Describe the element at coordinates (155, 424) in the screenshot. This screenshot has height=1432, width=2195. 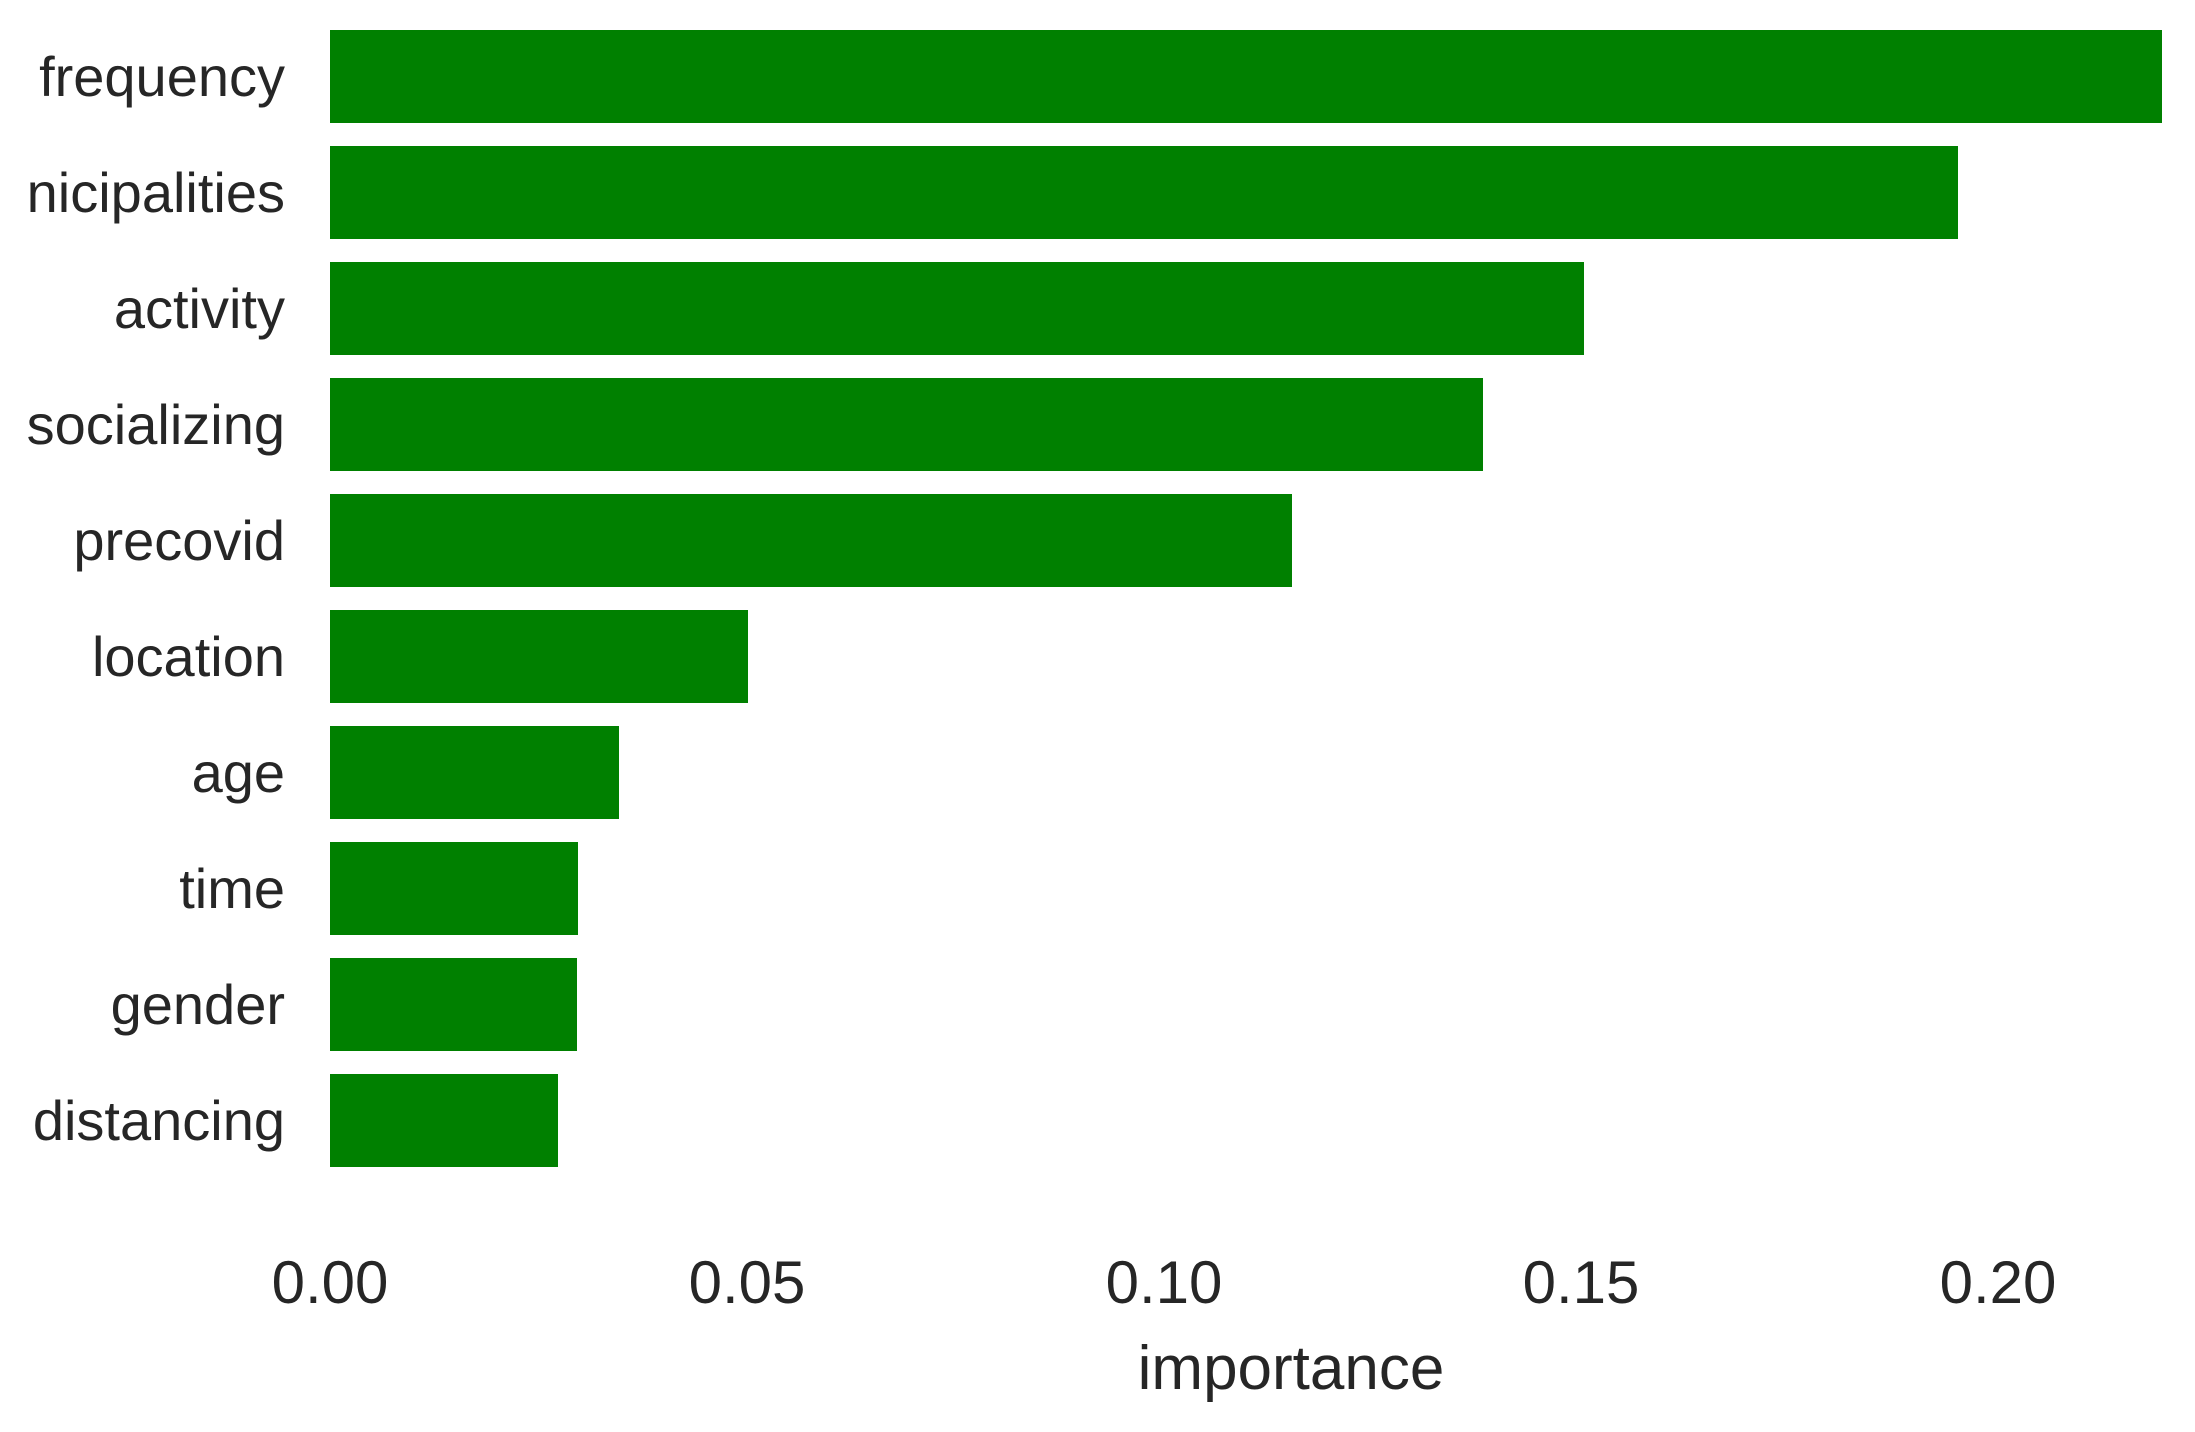
I see `category-label: socializing` at that location.